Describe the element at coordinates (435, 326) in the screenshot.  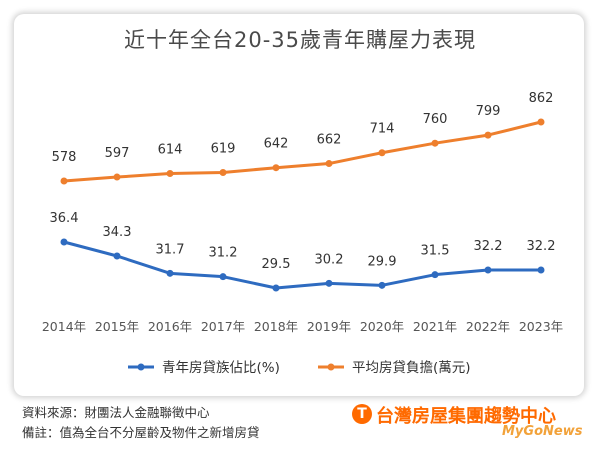
I see `x-tick-label-7: 2021年` at that location.